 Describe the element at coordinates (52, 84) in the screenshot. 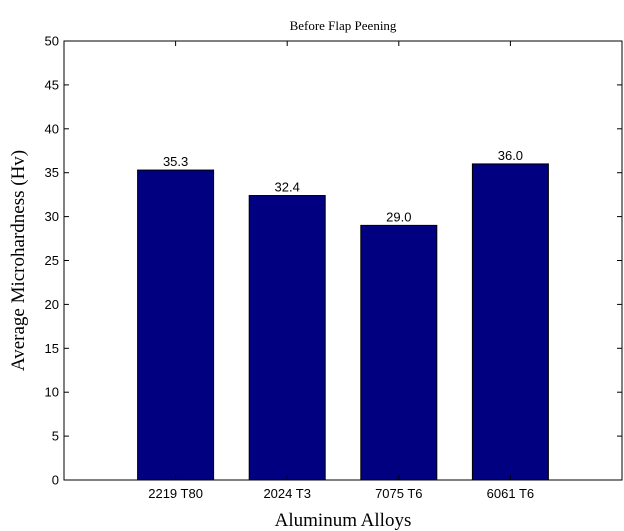

I see `y-tick-label: 45` at that location.